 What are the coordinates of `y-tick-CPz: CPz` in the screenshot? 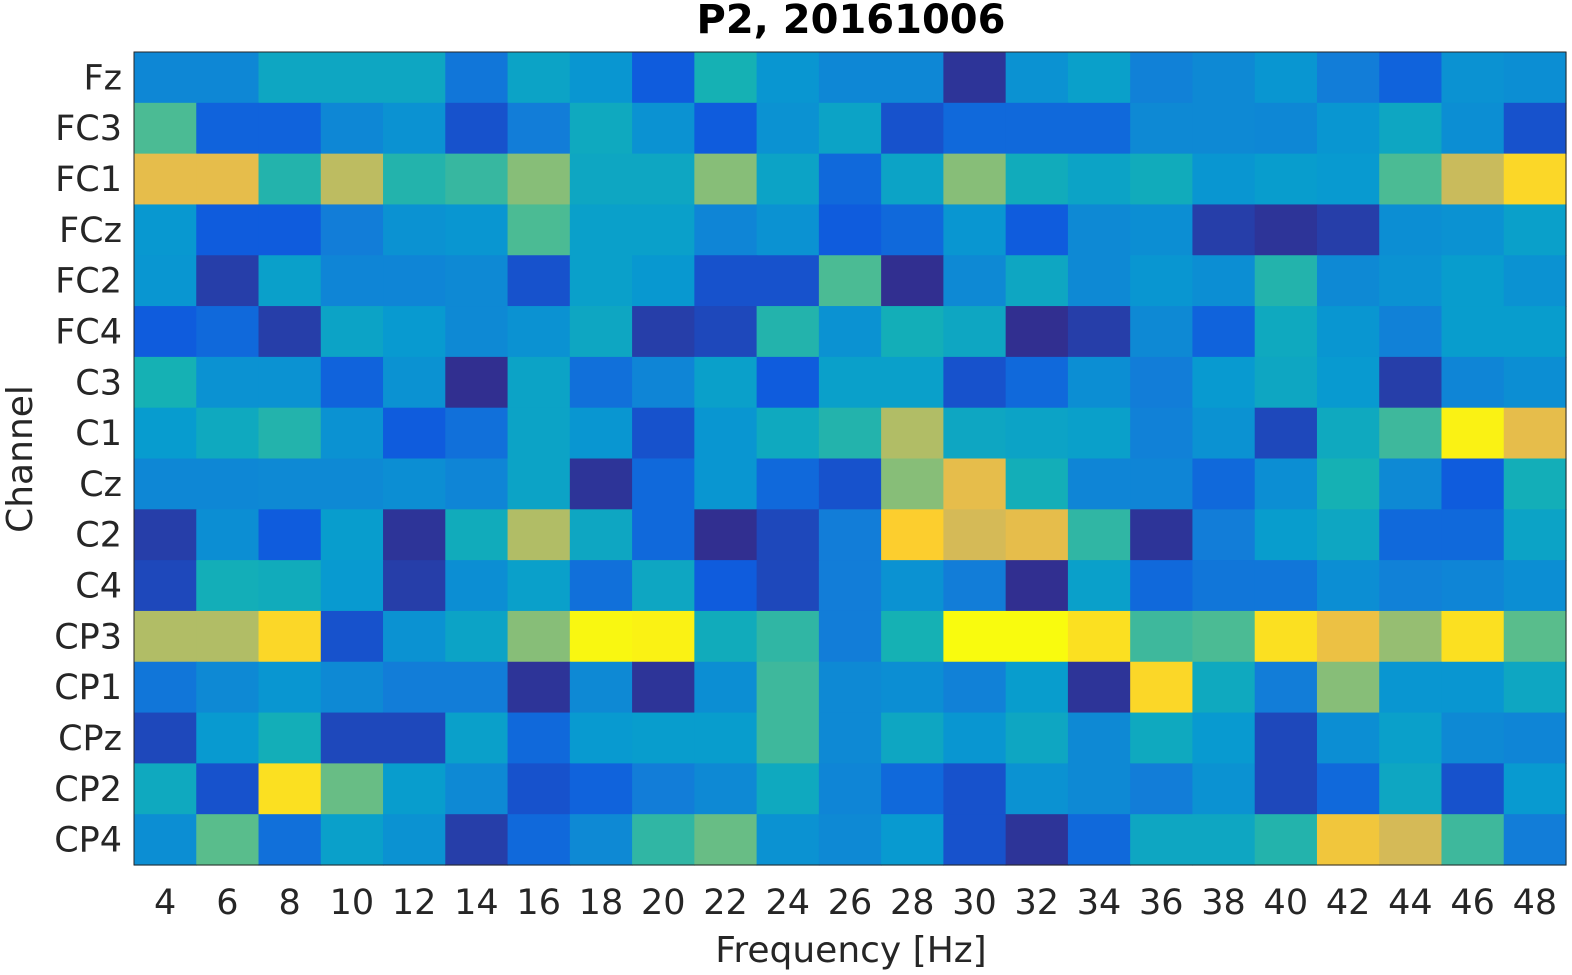 It's located at (90, 739).